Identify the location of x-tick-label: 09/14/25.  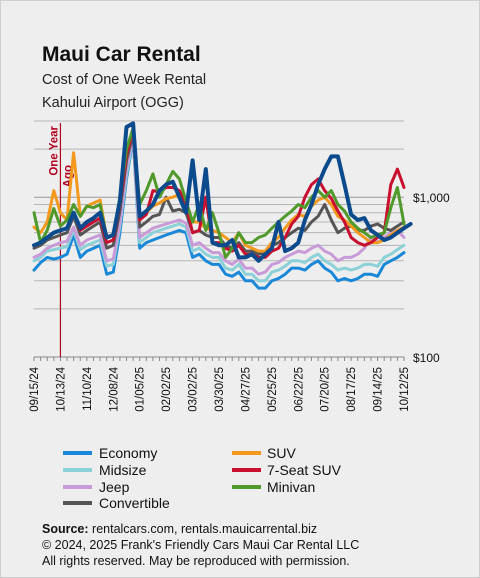
(379, 389).